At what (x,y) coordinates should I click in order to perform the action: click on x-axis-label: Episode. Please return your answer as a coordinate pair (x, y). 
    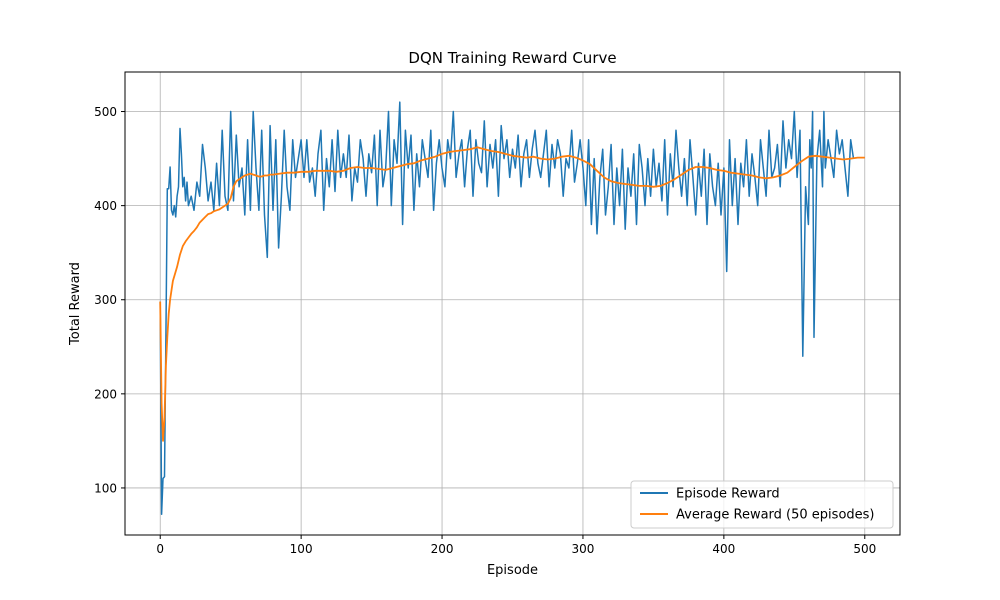
    Looking at the image, I should click on (512, 570).